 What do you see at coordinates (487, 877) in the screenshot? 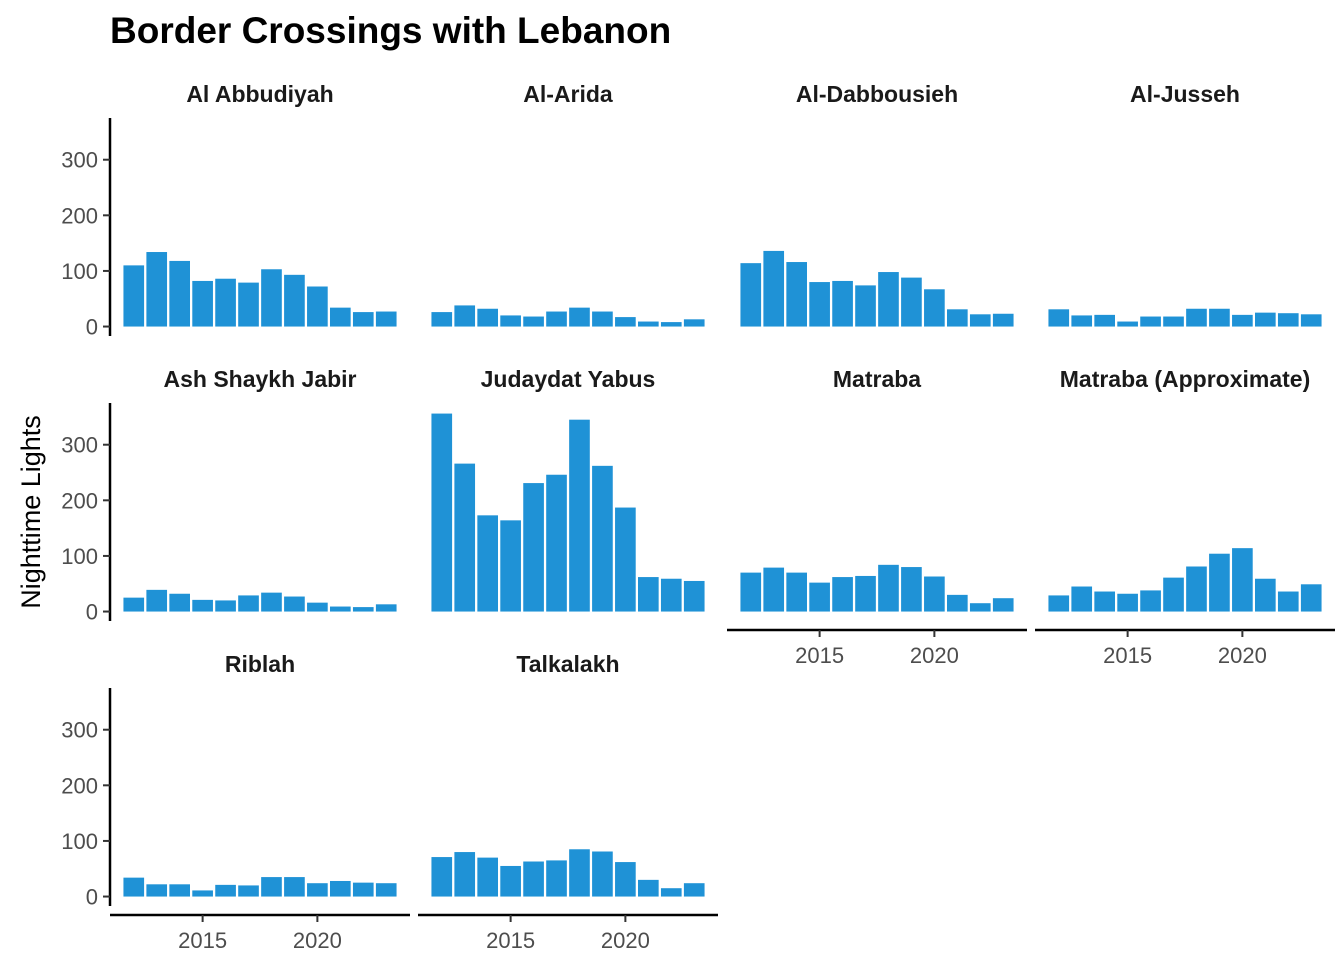
I see `bar-talkalakh-2014` at bounding box center [487, 877].